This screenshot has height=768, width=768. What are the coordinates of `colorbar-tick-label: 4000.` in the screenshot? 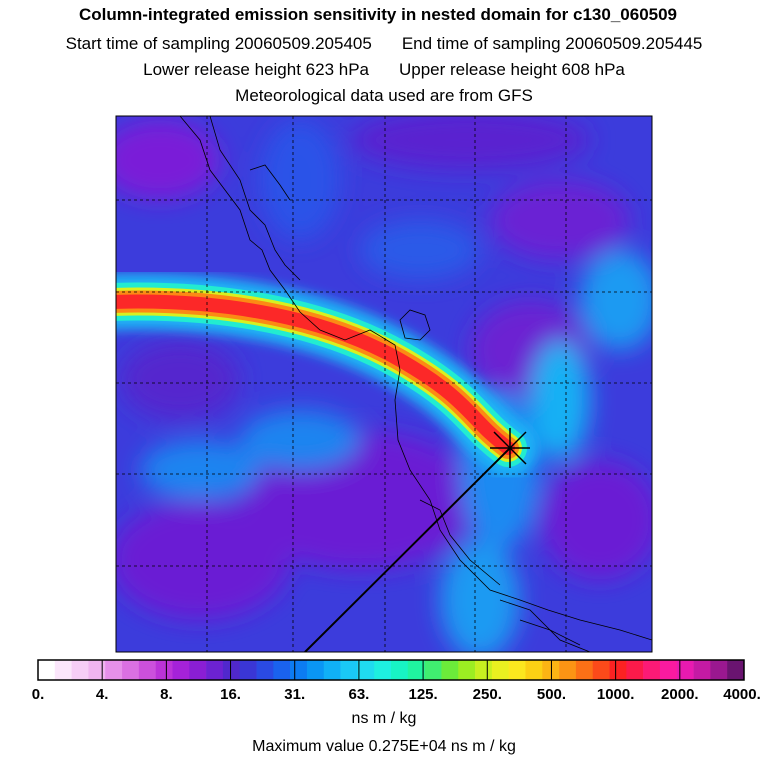 It's located at (742, 694).